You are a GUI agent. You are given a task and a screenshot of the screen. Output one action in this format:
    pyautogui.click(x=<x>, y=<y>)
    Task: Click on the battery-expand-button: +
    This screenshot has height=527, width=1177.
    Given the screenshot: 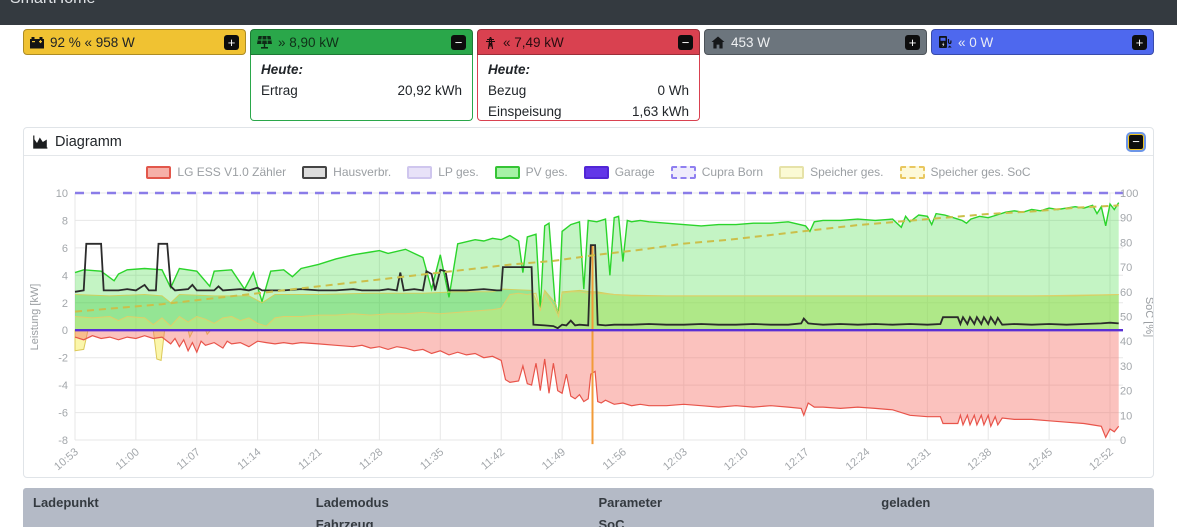 What is the action you would take?
    pyautogui.click(x=231, y=42)
    